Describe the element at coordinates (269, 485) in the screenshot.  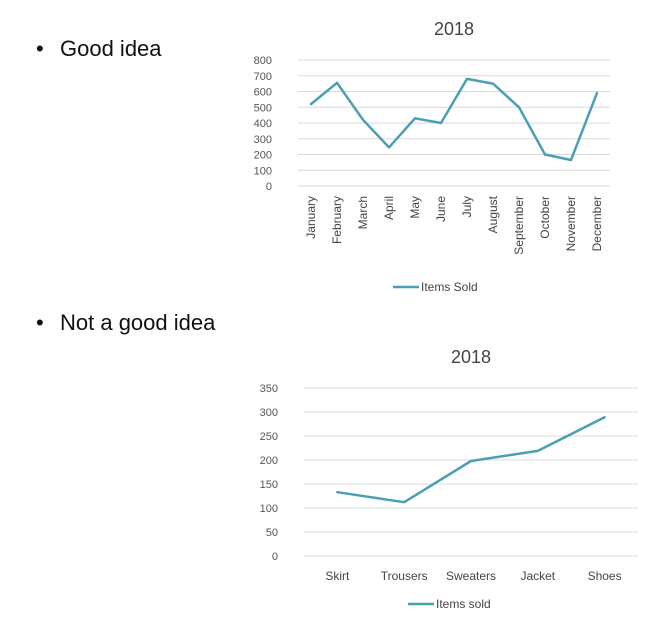
I see `y-tick-label: 150` at that location.